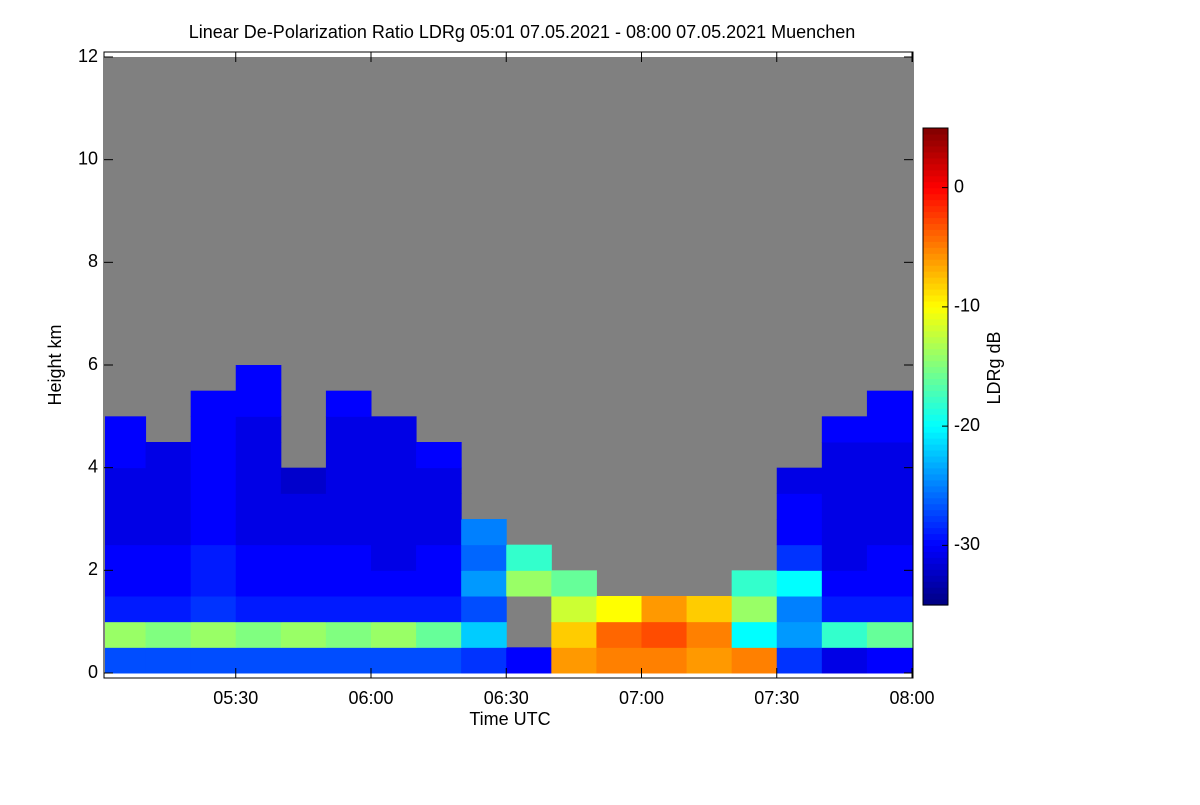  What do you see at coordinates (93, 672) in the screenshot?
I see `y-tick-label: 0` at bounding box center [93, 672].